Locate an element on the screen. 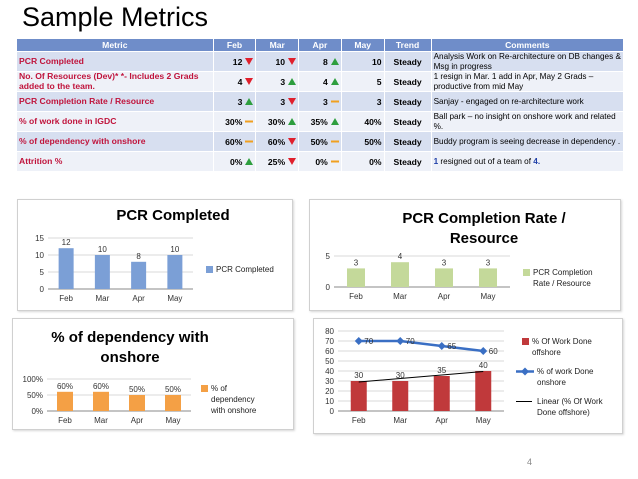  value-feb-text: 4 is located at coordinates (240, 81).